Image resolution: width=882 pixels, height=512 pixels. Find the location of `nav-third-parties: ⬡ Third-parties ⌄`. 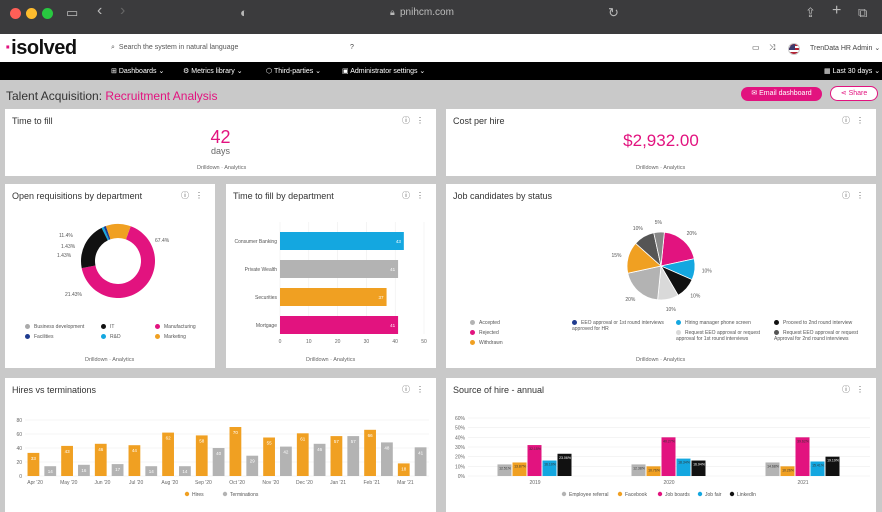

nav-third-parties: ⬡ Third-parties ⌄ is located at coordinates (294, 71).